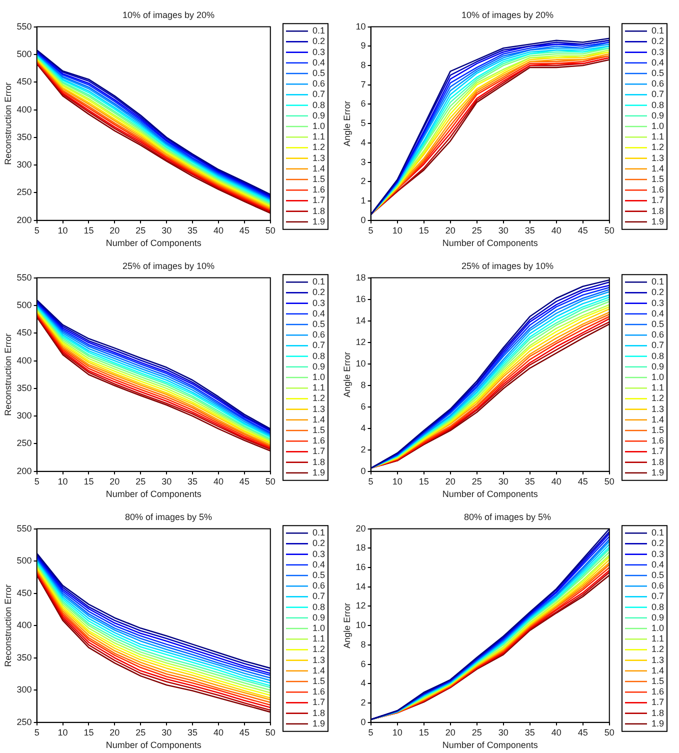  What do you see at coordinates (361, 299) in the screenshot?
I see `y-tick-label: 16` at bounding box center [361, 299].